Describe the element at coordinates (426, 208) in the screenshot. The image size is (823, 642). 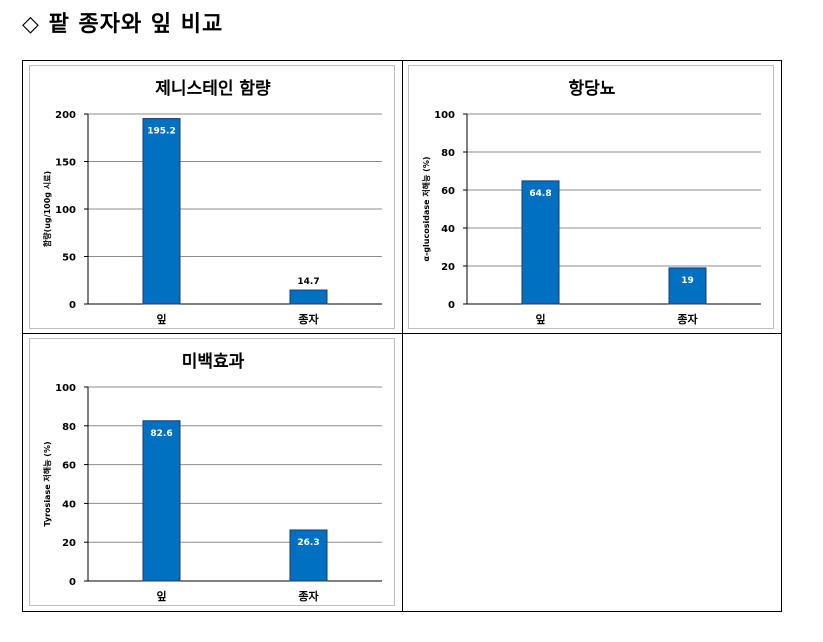
I see `y-axis-label: α-glucosidase 저해능 (%)` at that location.